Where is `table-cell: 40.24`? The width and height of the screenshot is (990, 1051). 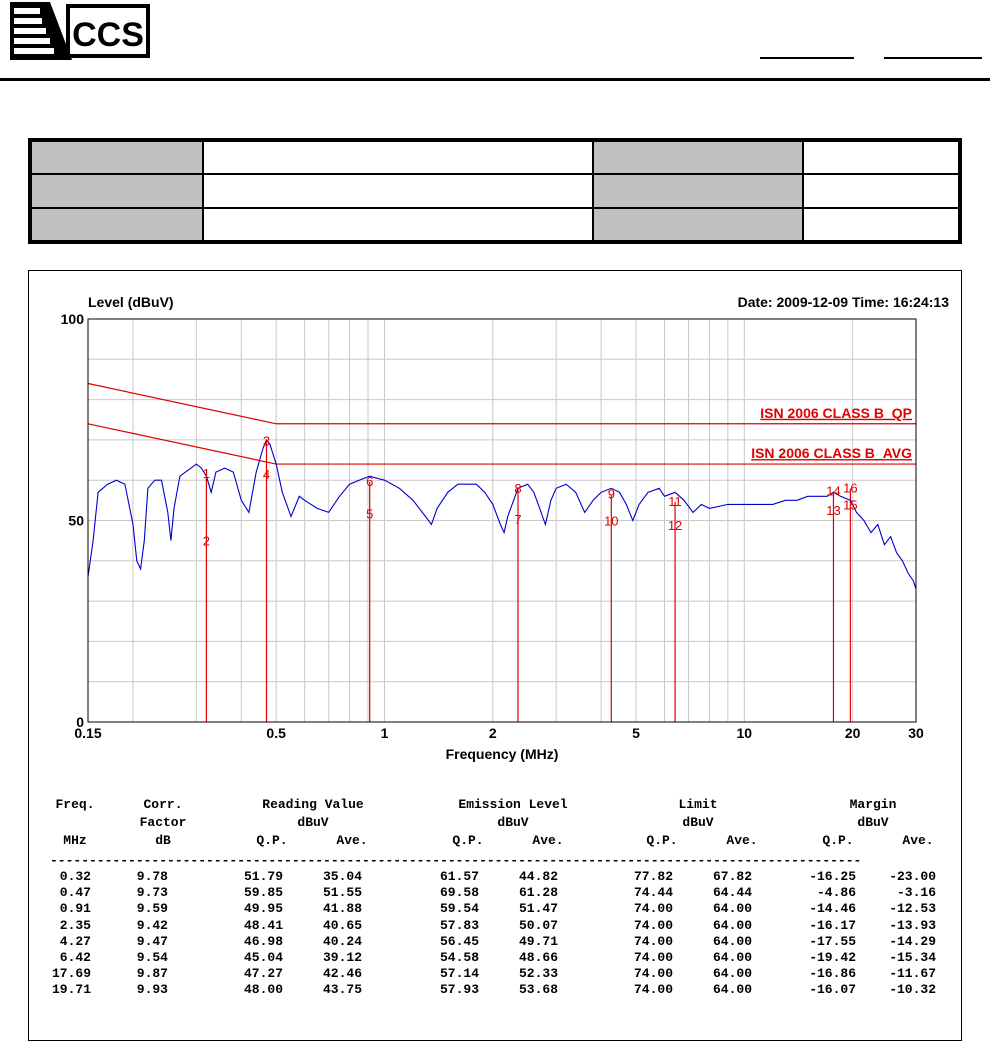 table-cell: 40.24 is located at coordinates (342, 941).